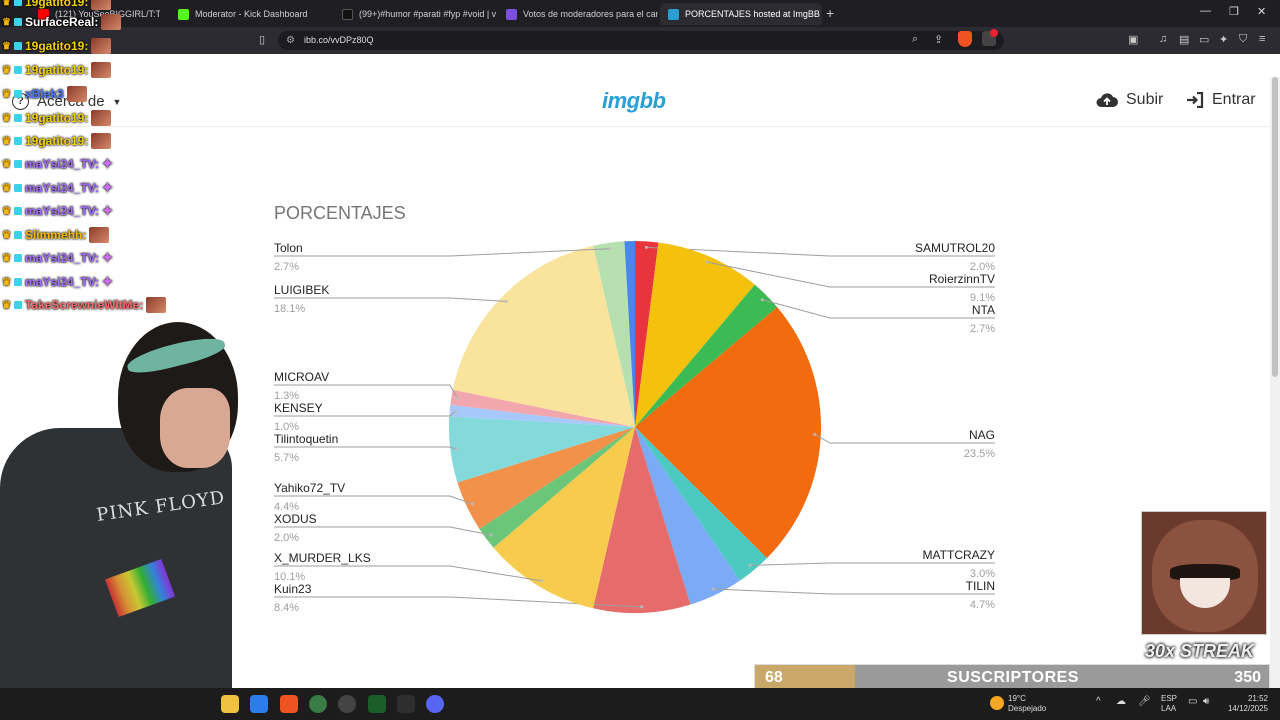  Describe the element at coordinates (288, 248) in the screenshot. I see `slice-label: Tolon` at that location.